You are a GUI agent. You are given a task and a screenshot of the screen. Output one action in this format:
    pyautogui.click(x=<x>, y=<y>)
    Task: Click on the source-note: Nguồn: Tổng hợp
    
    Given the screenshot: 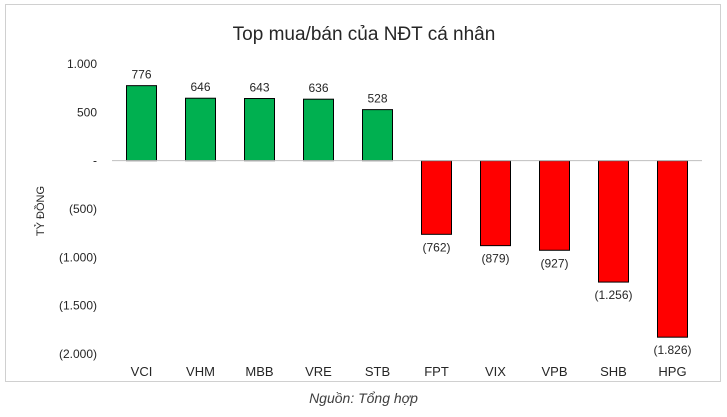 What is the action you would take?
    pyautogui.click(x=363, y=398)
    